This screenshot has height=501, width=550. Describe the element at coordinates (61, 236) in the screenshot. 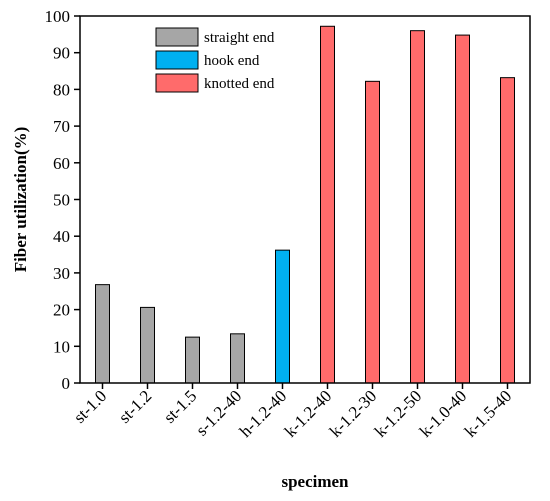

I see `y-tick-label: 40` at that location.